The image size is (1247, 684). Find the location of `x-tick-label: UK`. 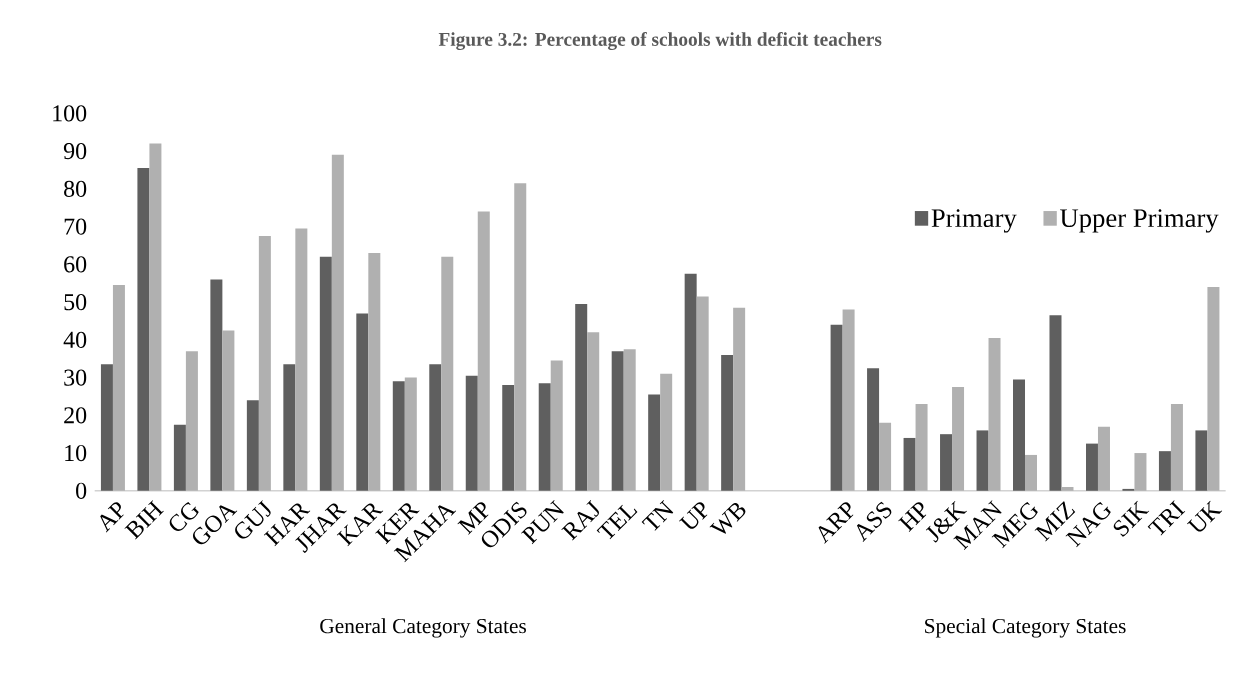

x-tick-label: UK is located at coordinates (1205, 516).